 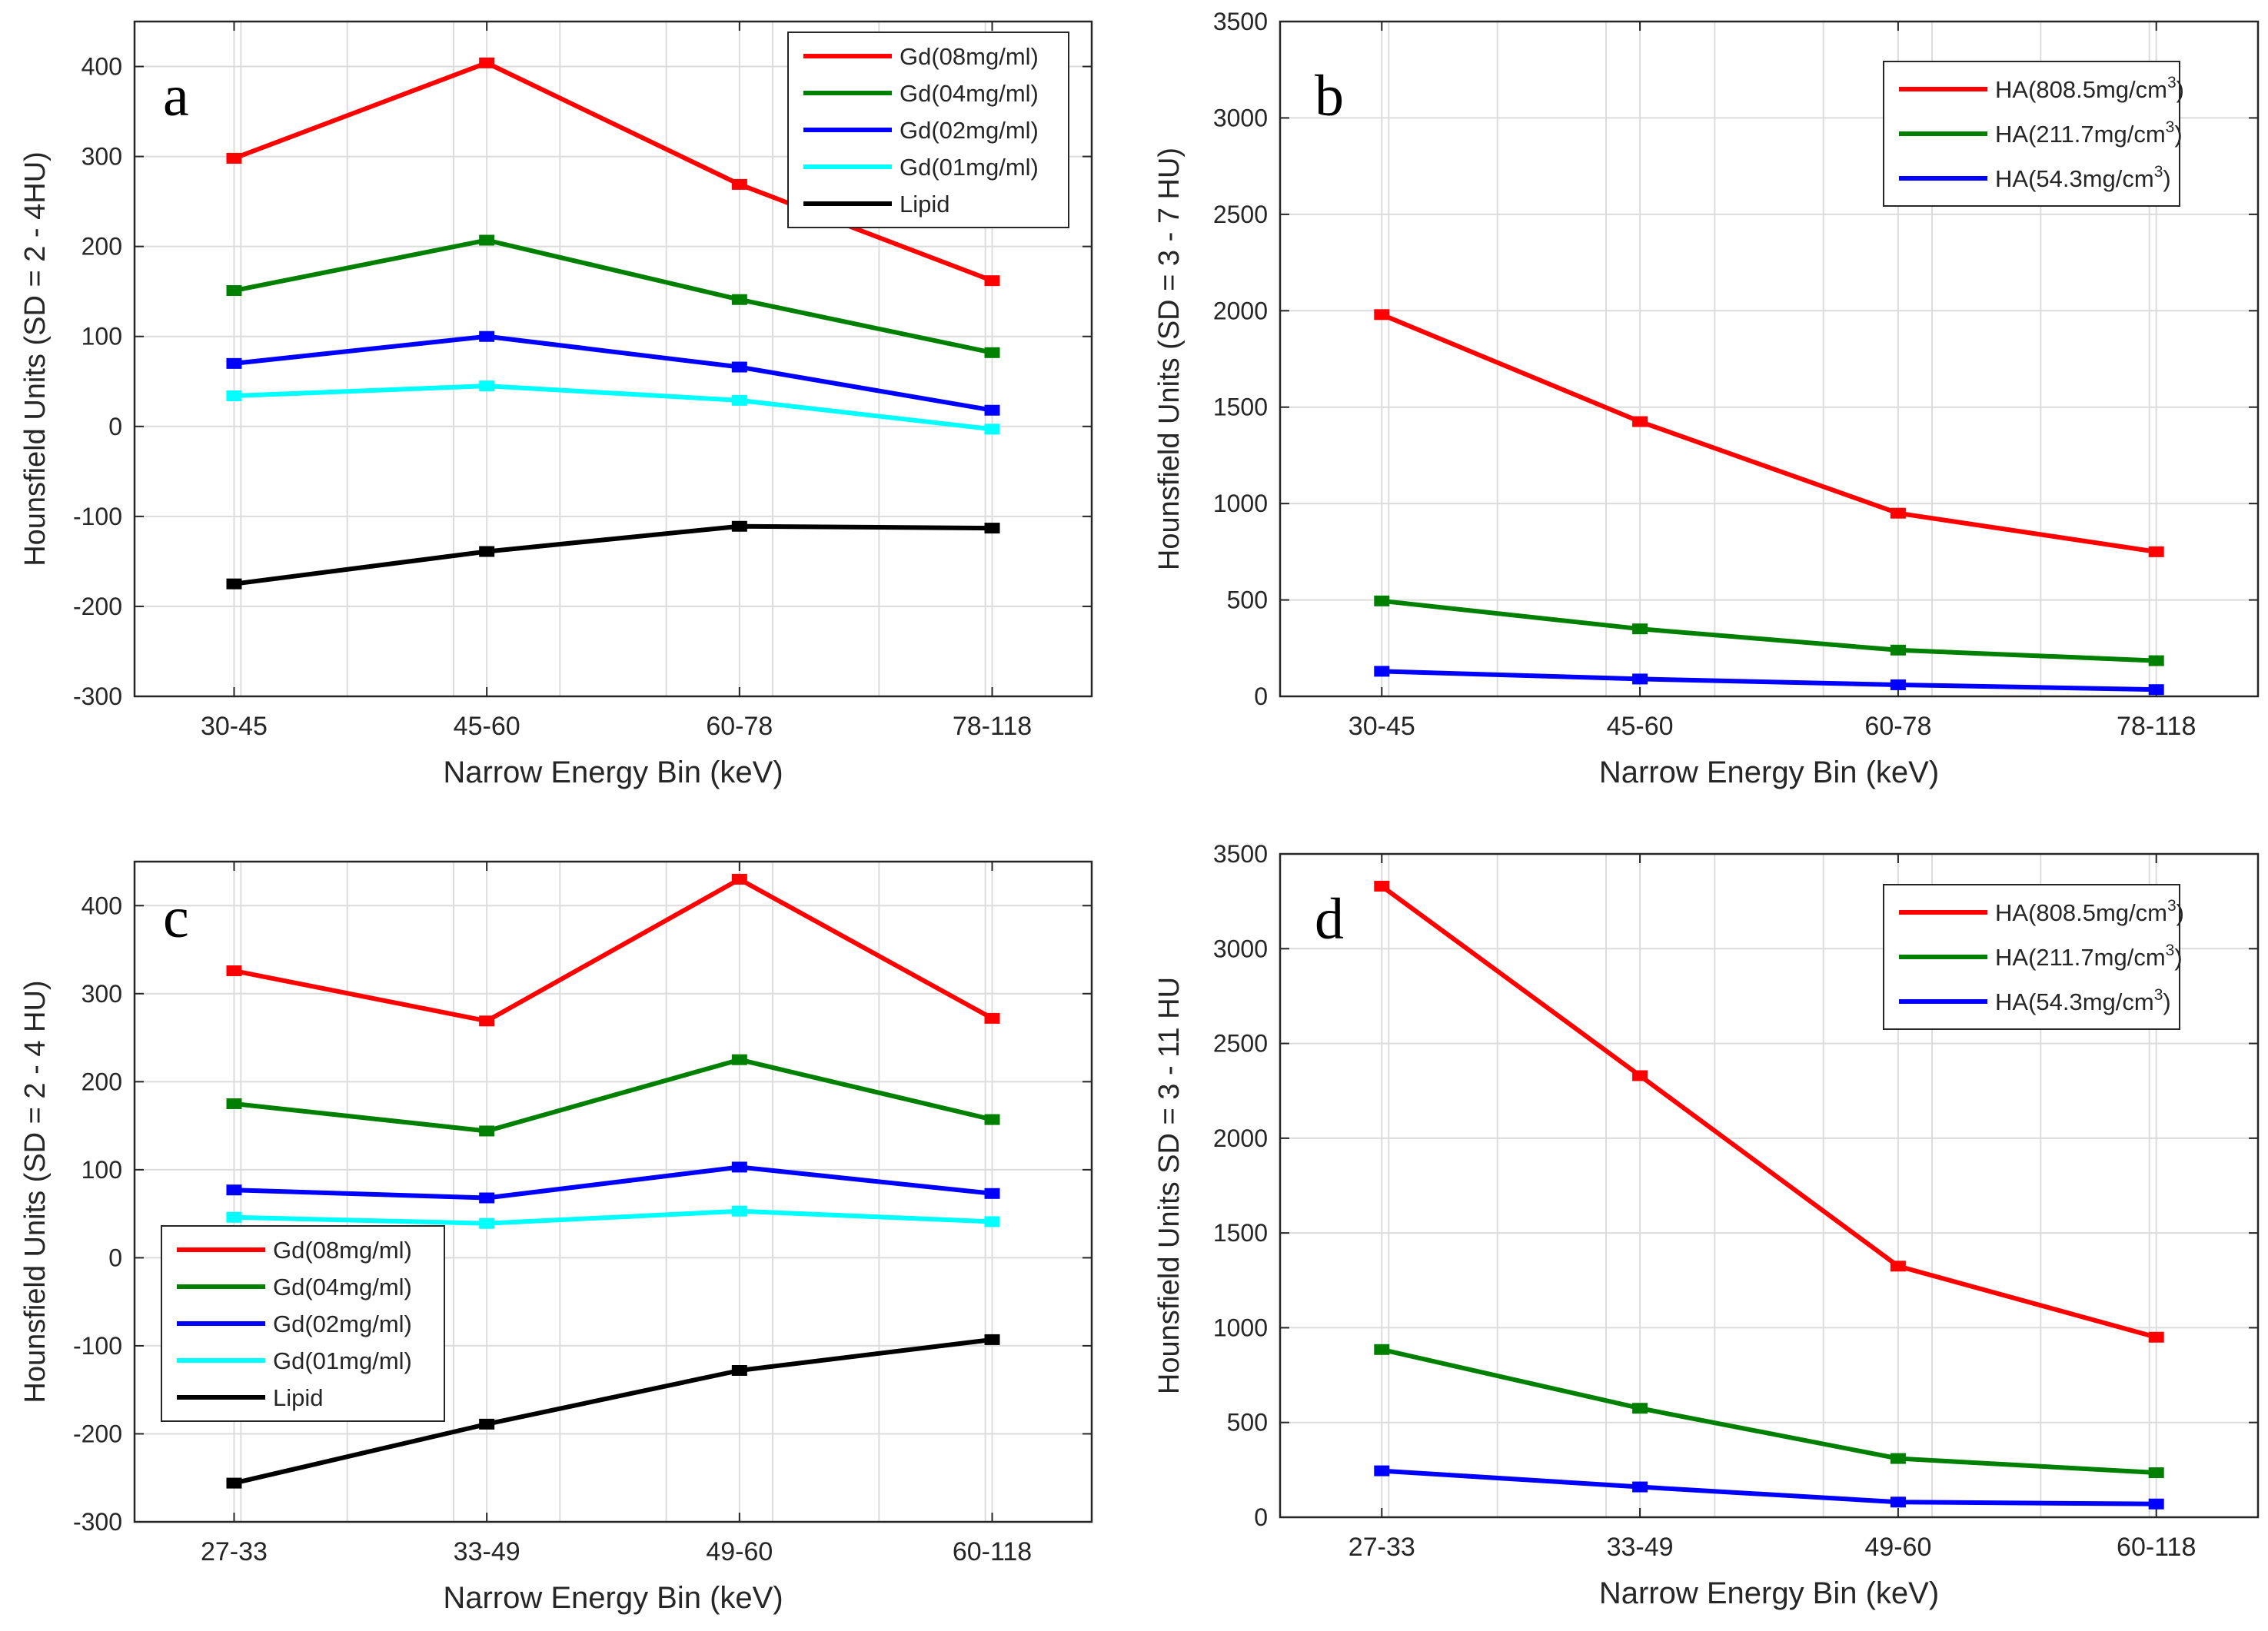 What do you see at coordinates (925, 204) in the screenshot?
I see `legend-label: Lipid` at bounding box center [925, 204].